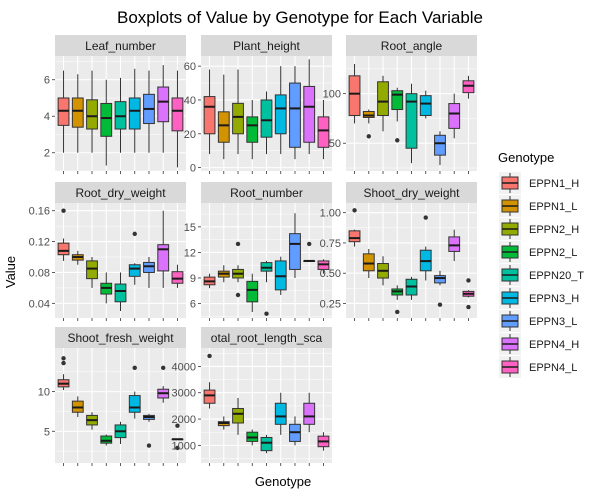 The image size is (606, 503). I want to click on facet-strip-label: Plant_height, so click(266, 46).